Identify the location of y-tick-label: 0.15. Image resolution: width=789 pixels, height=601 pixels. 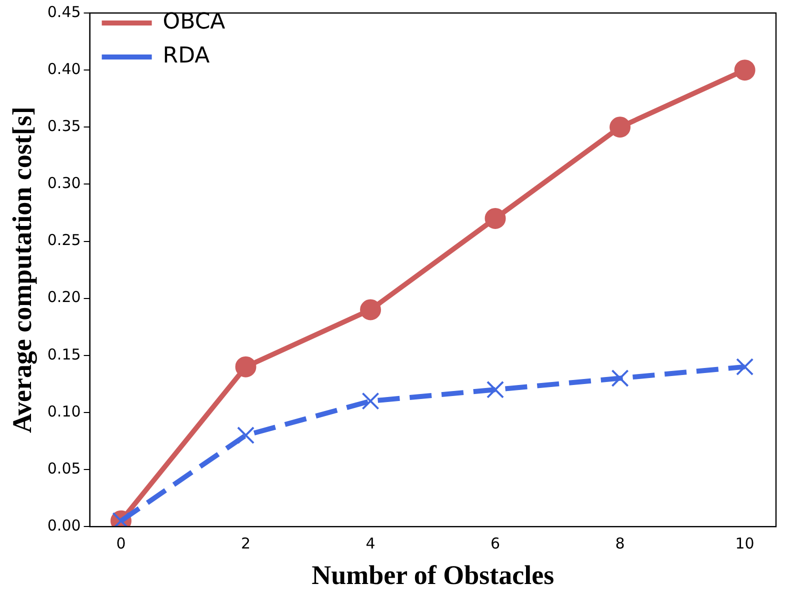
(64, 354).